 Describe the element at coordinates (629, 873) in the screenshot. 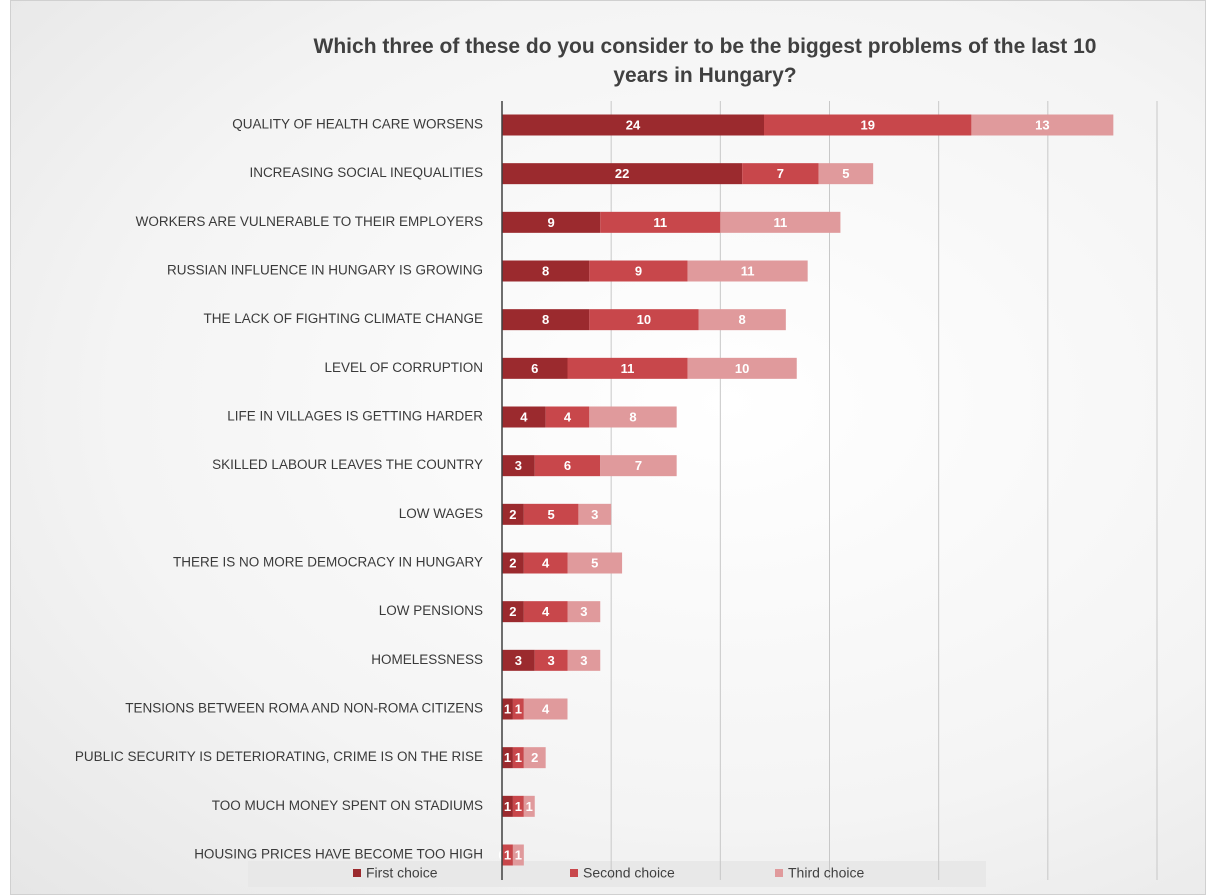

I see `legend-label: Second choice` at that location.